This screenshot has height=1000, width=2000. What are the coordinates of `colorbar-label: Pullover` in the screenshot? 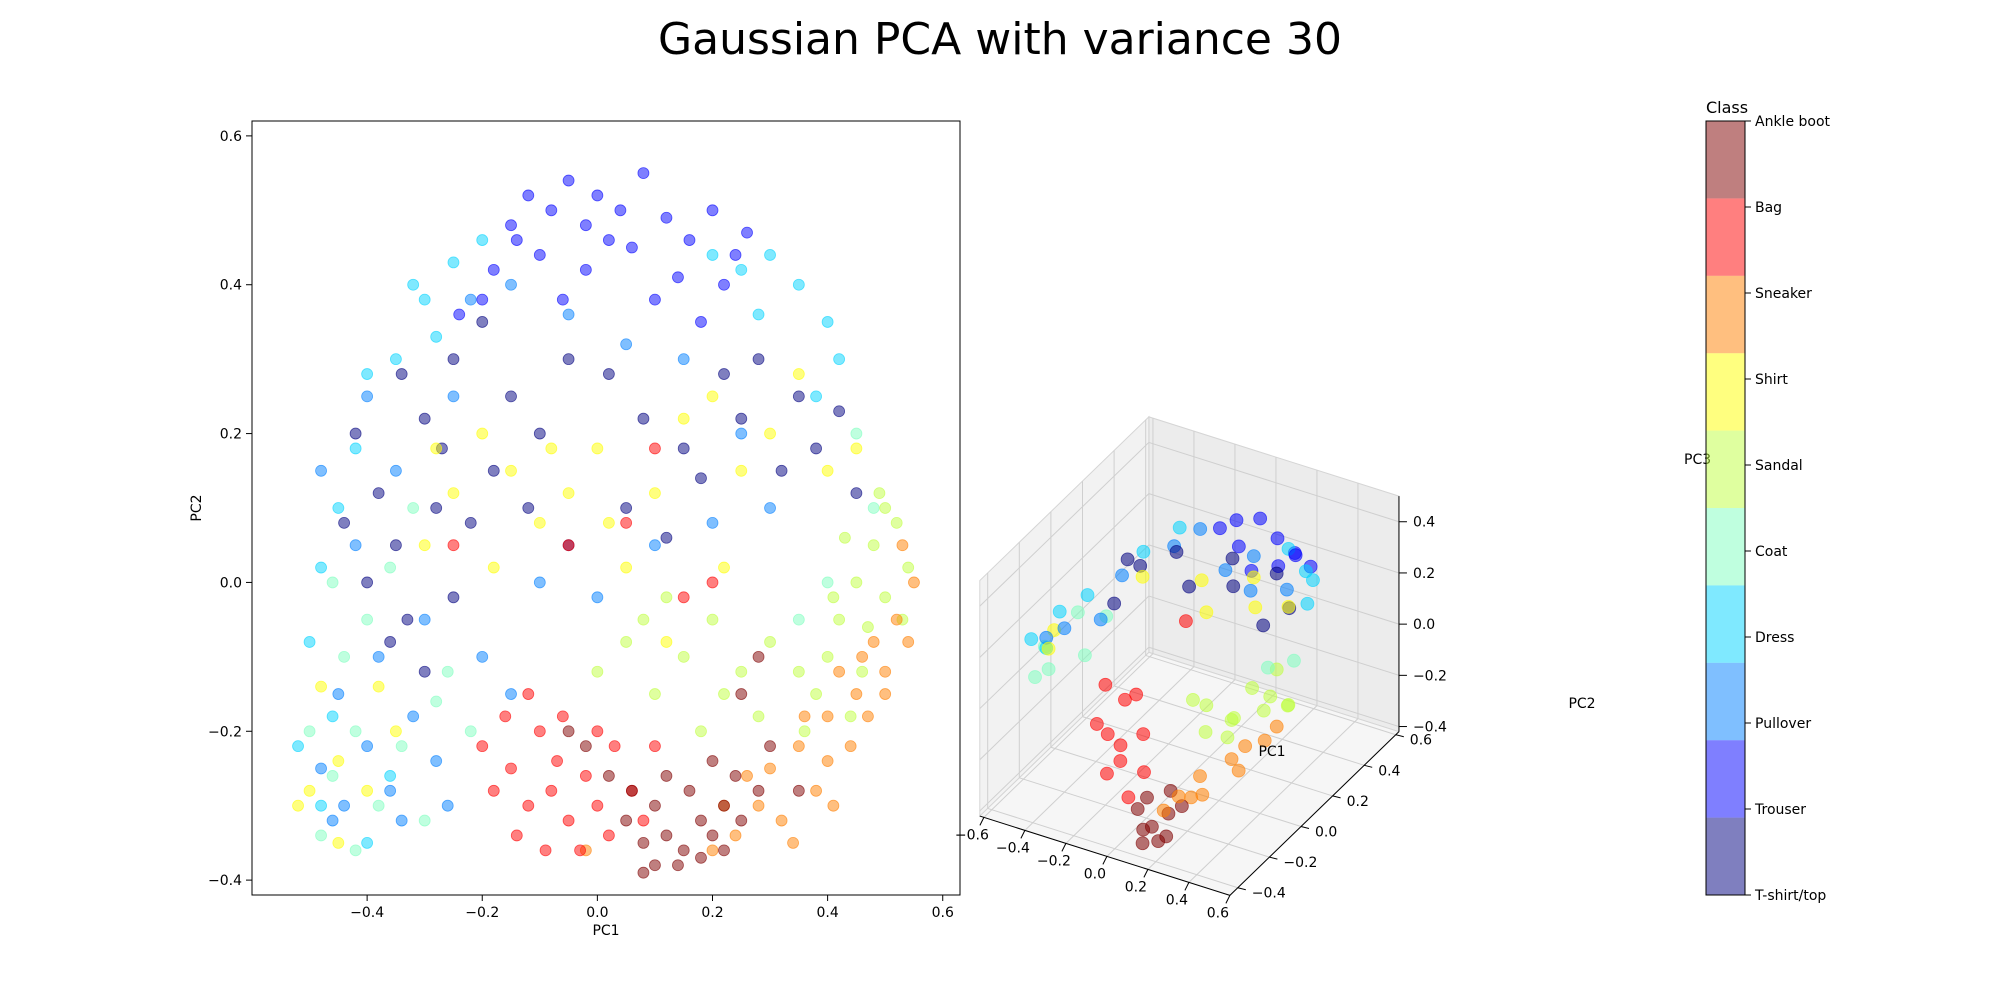 It's located at (1783, 724).